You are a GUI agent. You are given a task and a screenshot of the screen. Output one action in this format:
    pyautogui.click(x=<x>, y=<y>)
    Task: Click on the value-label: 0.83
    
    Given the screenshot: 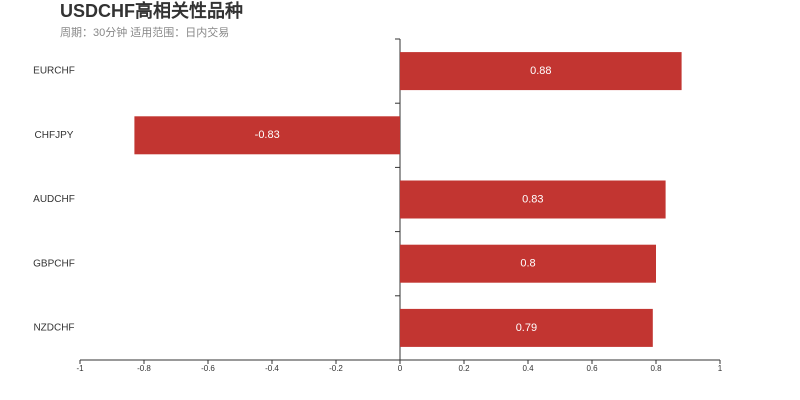 What is the action you would take?
    pyautogui.click(x=532, y=199)
    